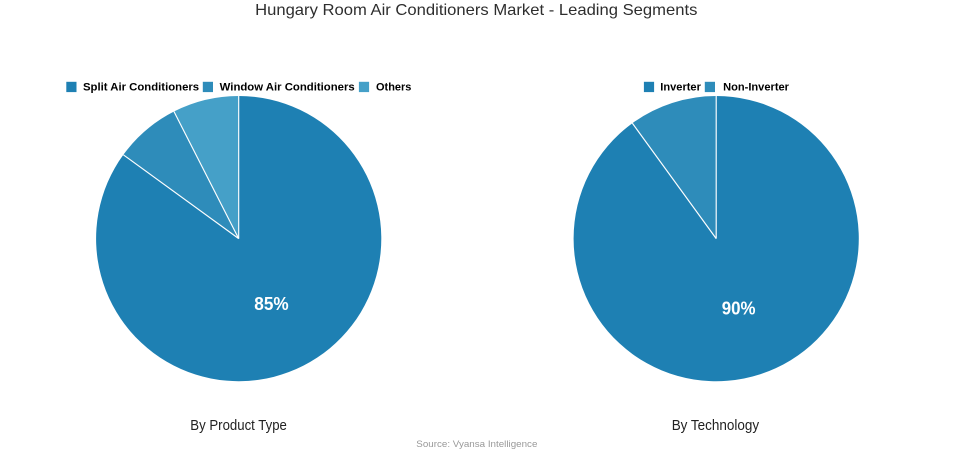 This screenshot has height=454, width=955. Describe the element at coordinates (287, 87) in the screenshot. I see `svg-text: Window Air Conditioners` at that location.